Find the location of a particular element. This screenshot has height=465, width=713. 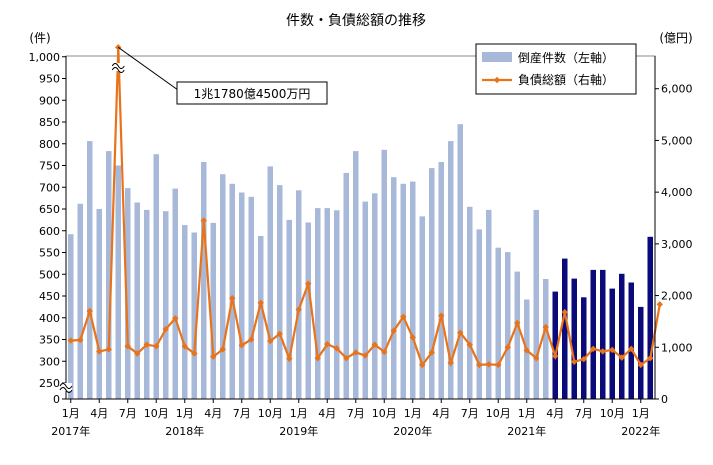

left-tick-label: 400 is located at coordinates (49, 318).